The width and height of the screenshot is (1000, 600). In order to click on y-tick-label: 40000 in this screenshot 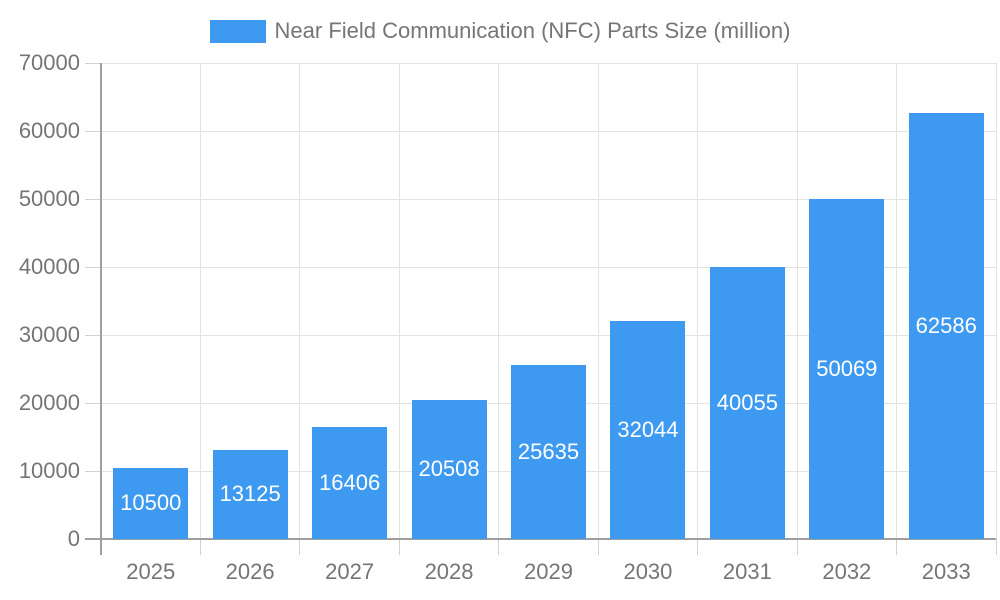, I will do `click(49, 266)`.